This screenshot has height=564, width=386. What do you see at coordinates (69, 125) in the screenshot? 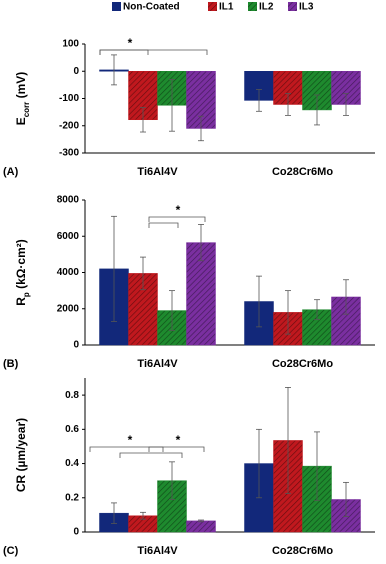
I see `y-tick-label: -200` at bounding box center [69, 125].